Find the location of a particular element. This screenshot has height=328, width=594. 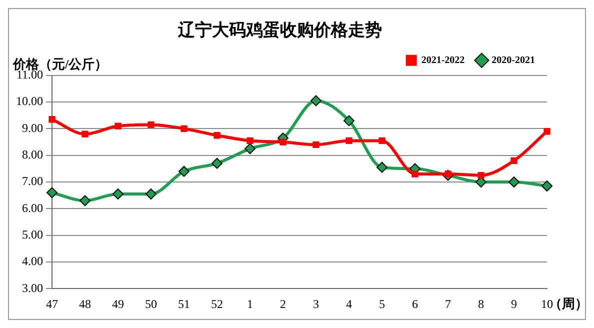

y-tick-label: 6.00 is located at coordinates (32, 207).